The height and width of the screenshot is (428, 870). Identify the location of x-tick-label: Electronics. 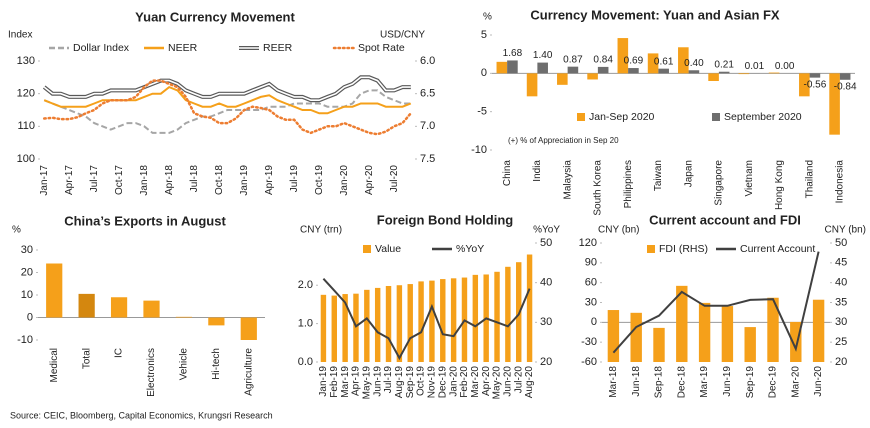
(151, 372).